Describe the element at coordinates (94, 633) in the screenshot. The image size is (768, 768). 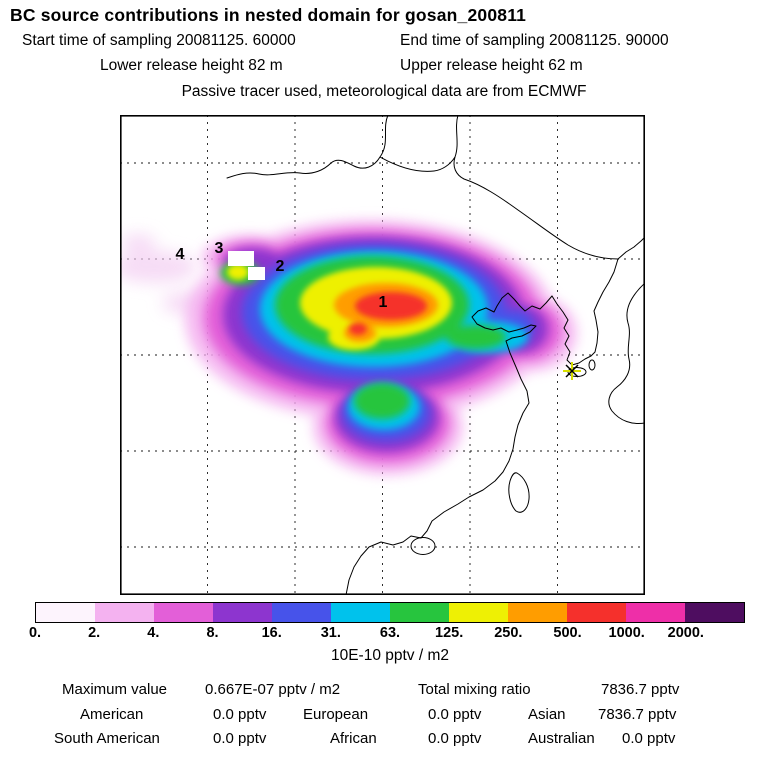
I see `tick-label: 2.` at that location.